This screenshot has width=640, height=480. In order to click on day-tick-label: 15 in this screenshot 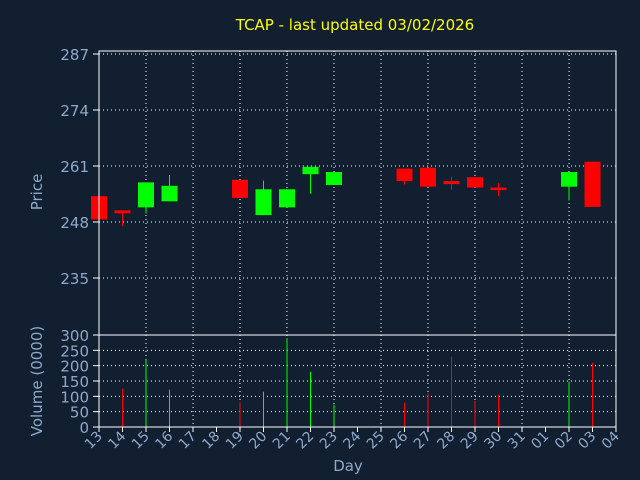, I will do `click(141, 441)`.